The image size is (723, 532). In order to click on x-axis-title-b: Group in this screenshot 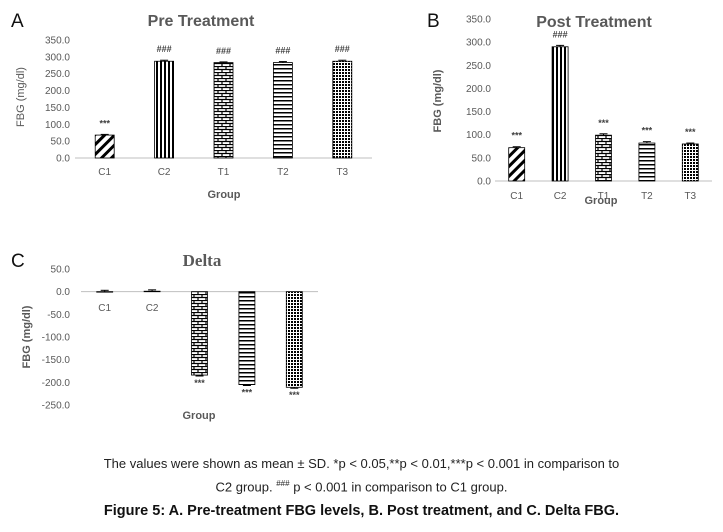, I will do `click(601, 201)`.